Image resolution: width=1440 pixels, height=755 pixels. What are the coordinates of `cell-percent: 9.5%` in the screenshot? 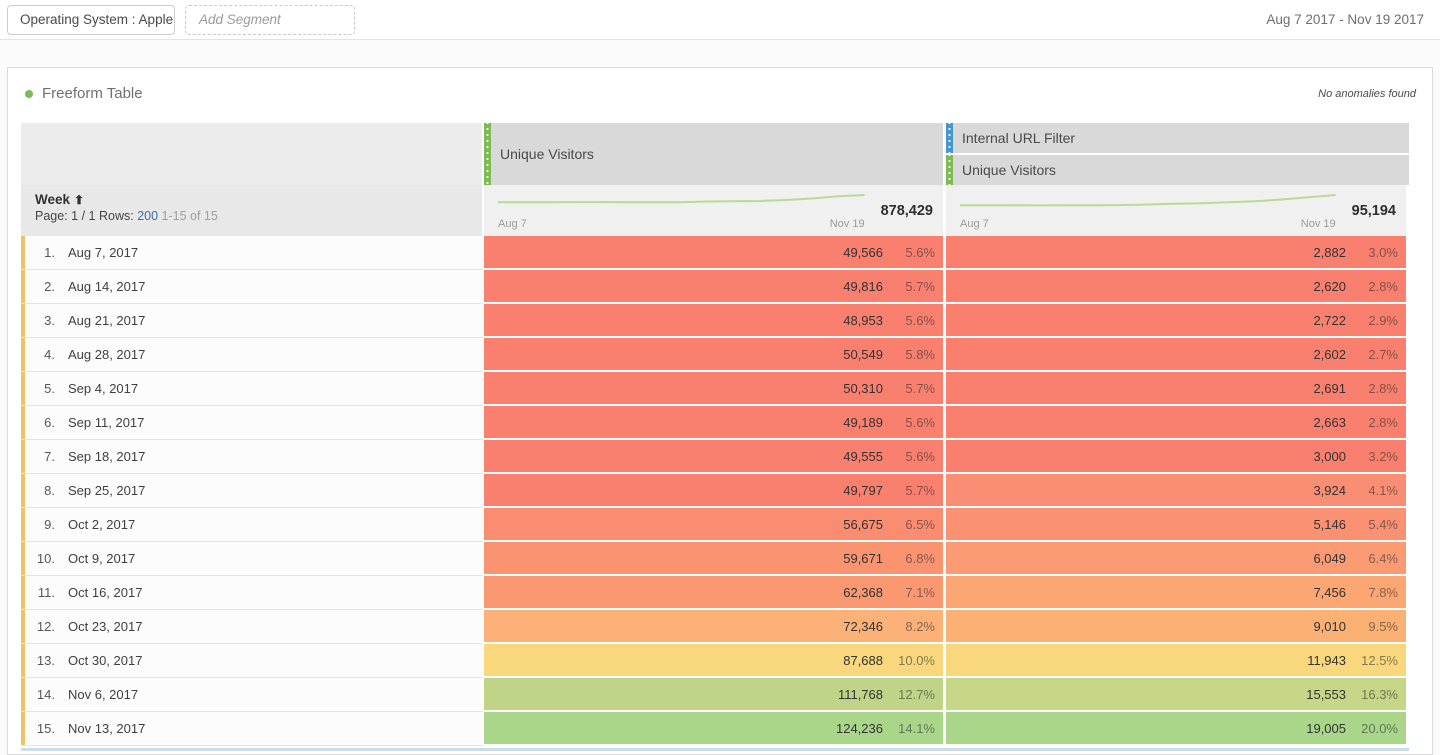 It's located at (1383, 626).